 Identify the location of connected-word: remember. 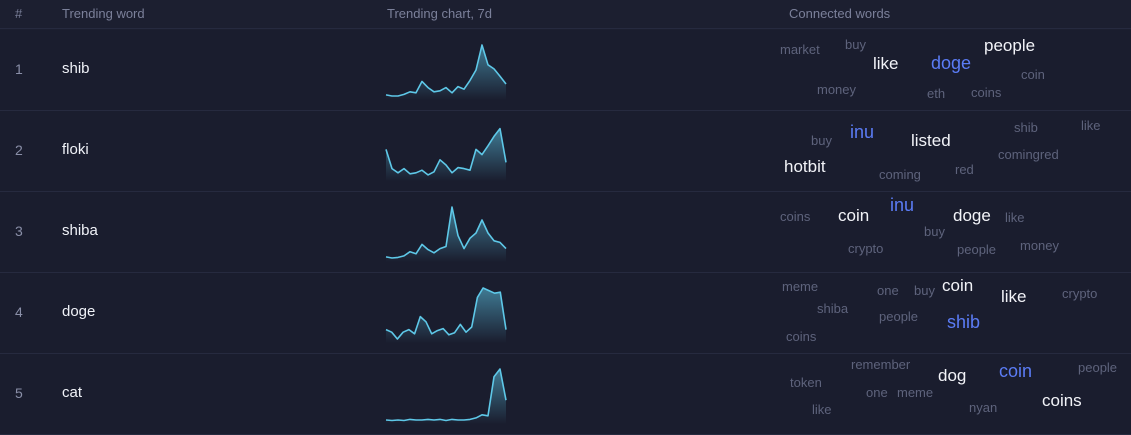
(881, 364).